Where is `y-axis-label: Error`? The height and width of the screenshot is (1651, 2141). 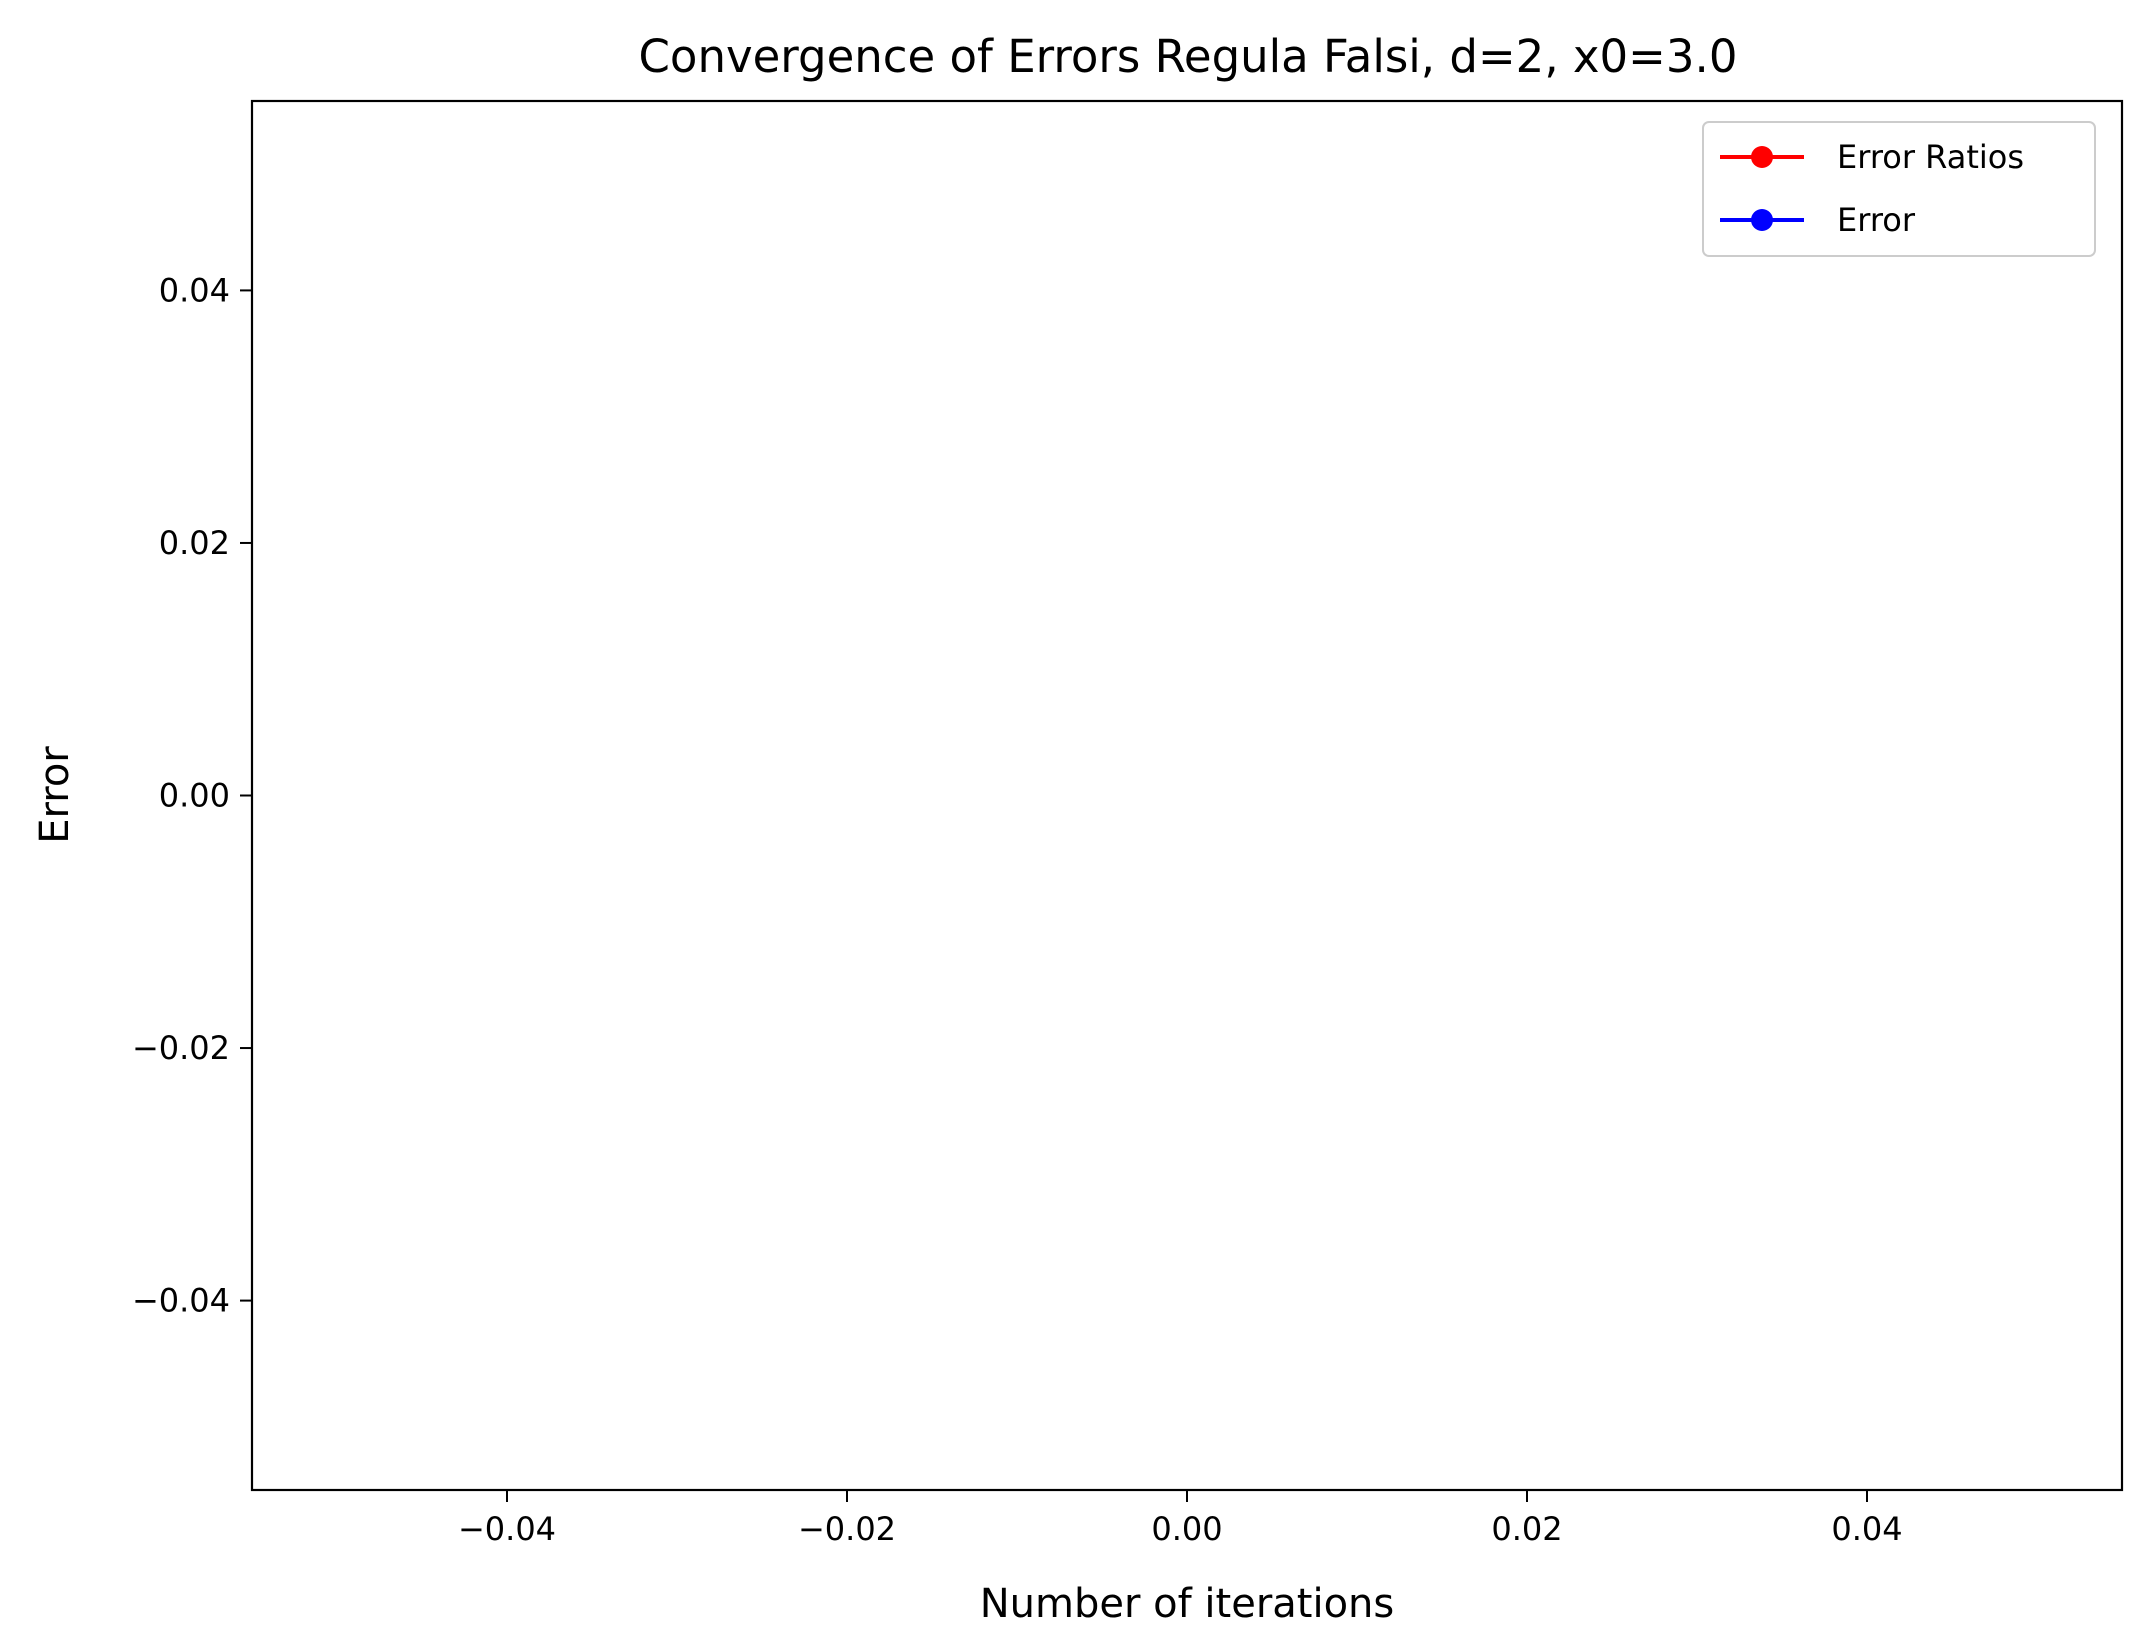
y-axis-label: Error is located at coordinates (55, 795).